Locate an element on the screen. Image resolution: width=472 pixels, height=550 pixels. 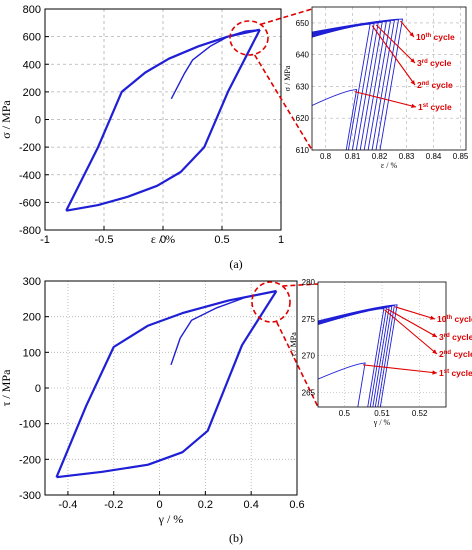
y-tick-label: -400 is located at coordinates (30, 176).